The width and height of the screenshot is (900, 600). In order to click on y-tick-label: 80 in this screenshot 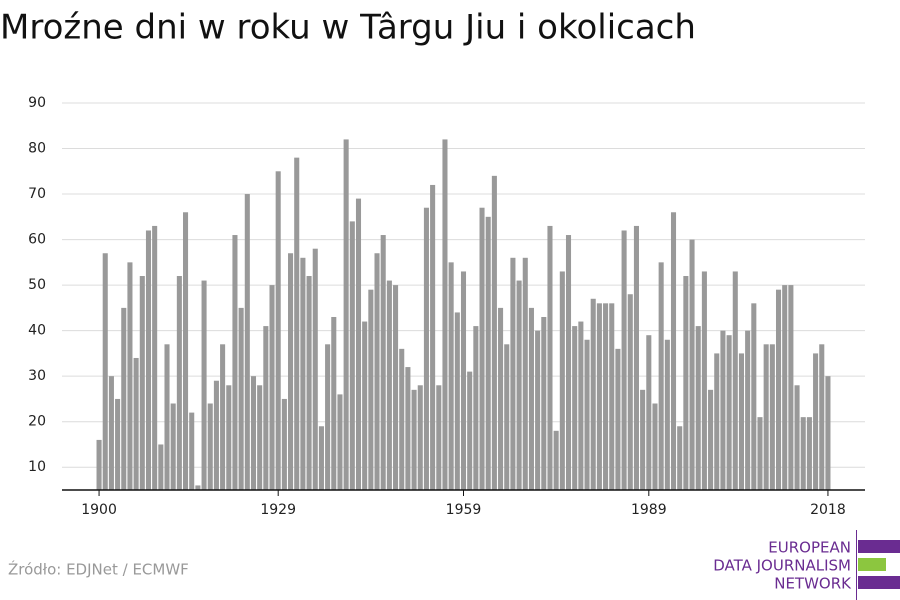, I will do `click(37, 149)`.